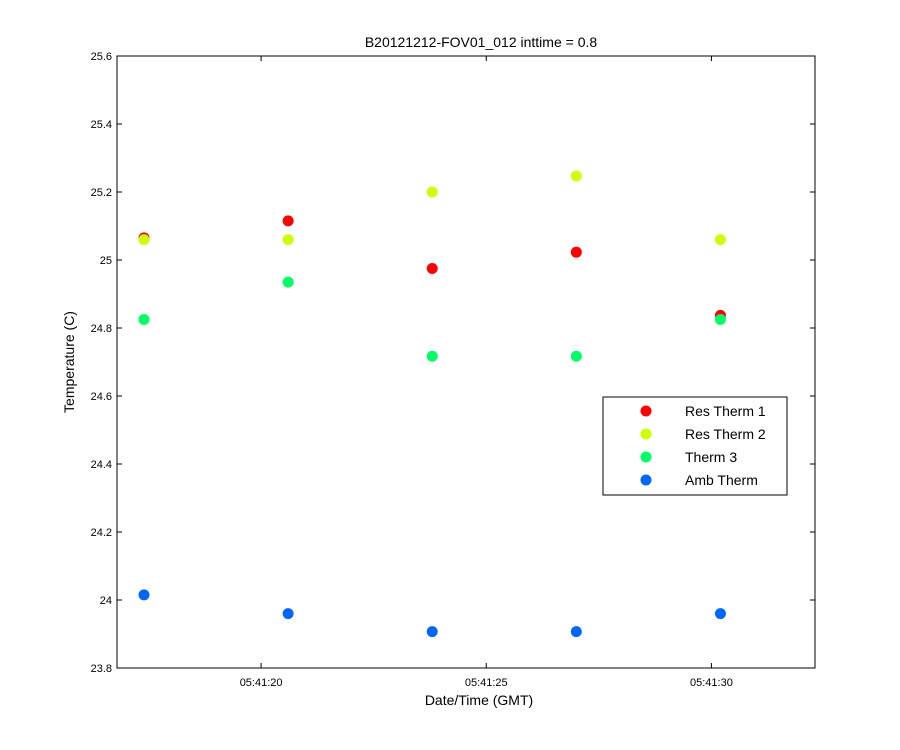 This screenshot has height=750, width=900. Describe the element at coordinates (101, 329) in the screenshot. I see `y-tick-label: 24.8` at that location.